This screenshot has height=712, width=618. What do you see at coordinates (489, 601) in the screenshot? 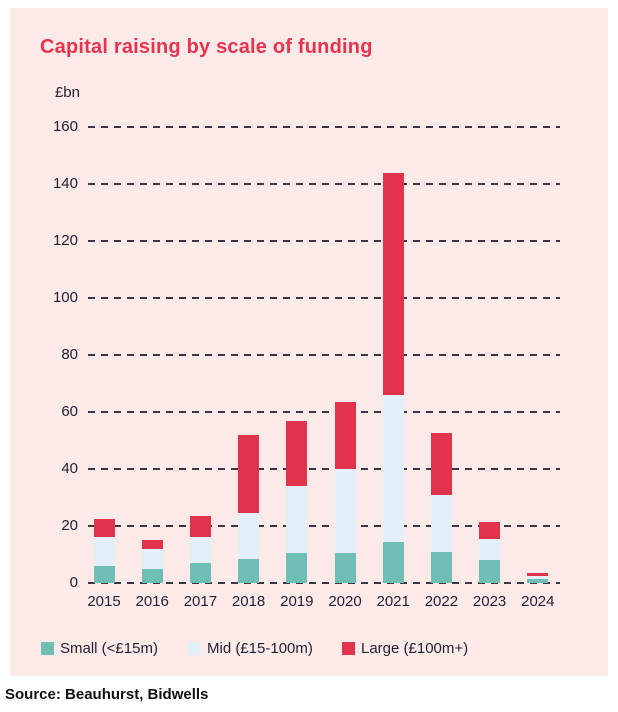
I see `x-tick-label-2023: 2023` at bounding box center [489, 601].